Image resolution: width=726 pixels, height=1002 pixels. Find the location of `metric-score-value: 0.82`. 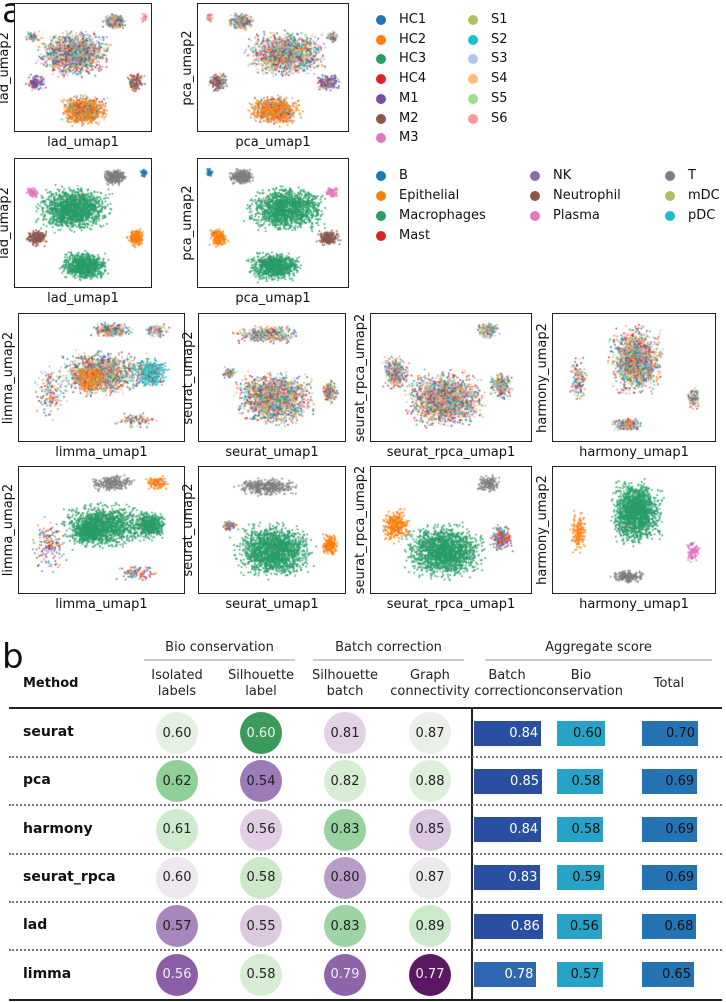

metric-score-value: 0.82 is located at coordinates (345, 781).